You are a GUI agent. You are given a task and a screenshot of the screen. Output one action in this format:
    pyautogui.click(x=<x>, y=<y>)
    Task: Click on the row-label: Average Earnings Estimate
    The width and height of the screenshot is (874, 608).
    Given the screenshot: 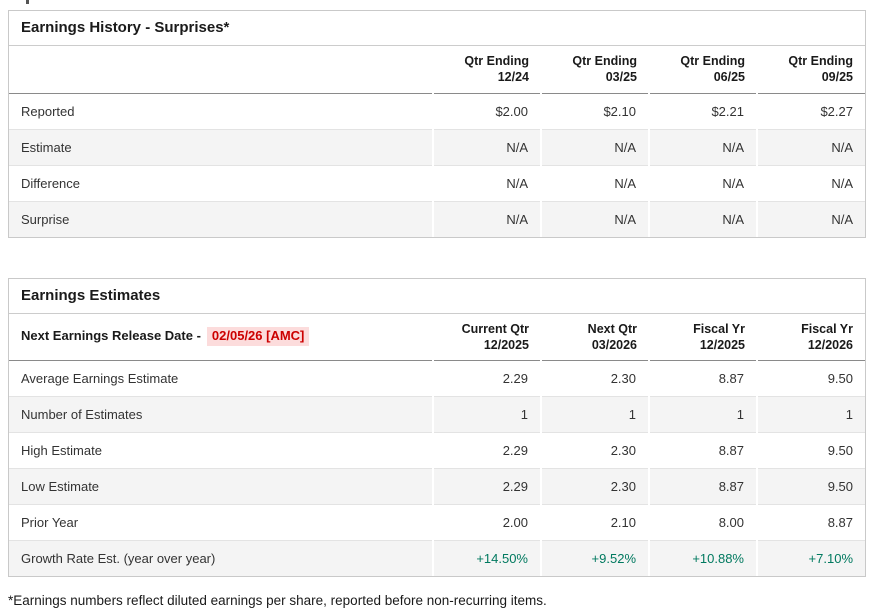 What is the action you would take?
    pyautogui.click(x=100, y=378)
    